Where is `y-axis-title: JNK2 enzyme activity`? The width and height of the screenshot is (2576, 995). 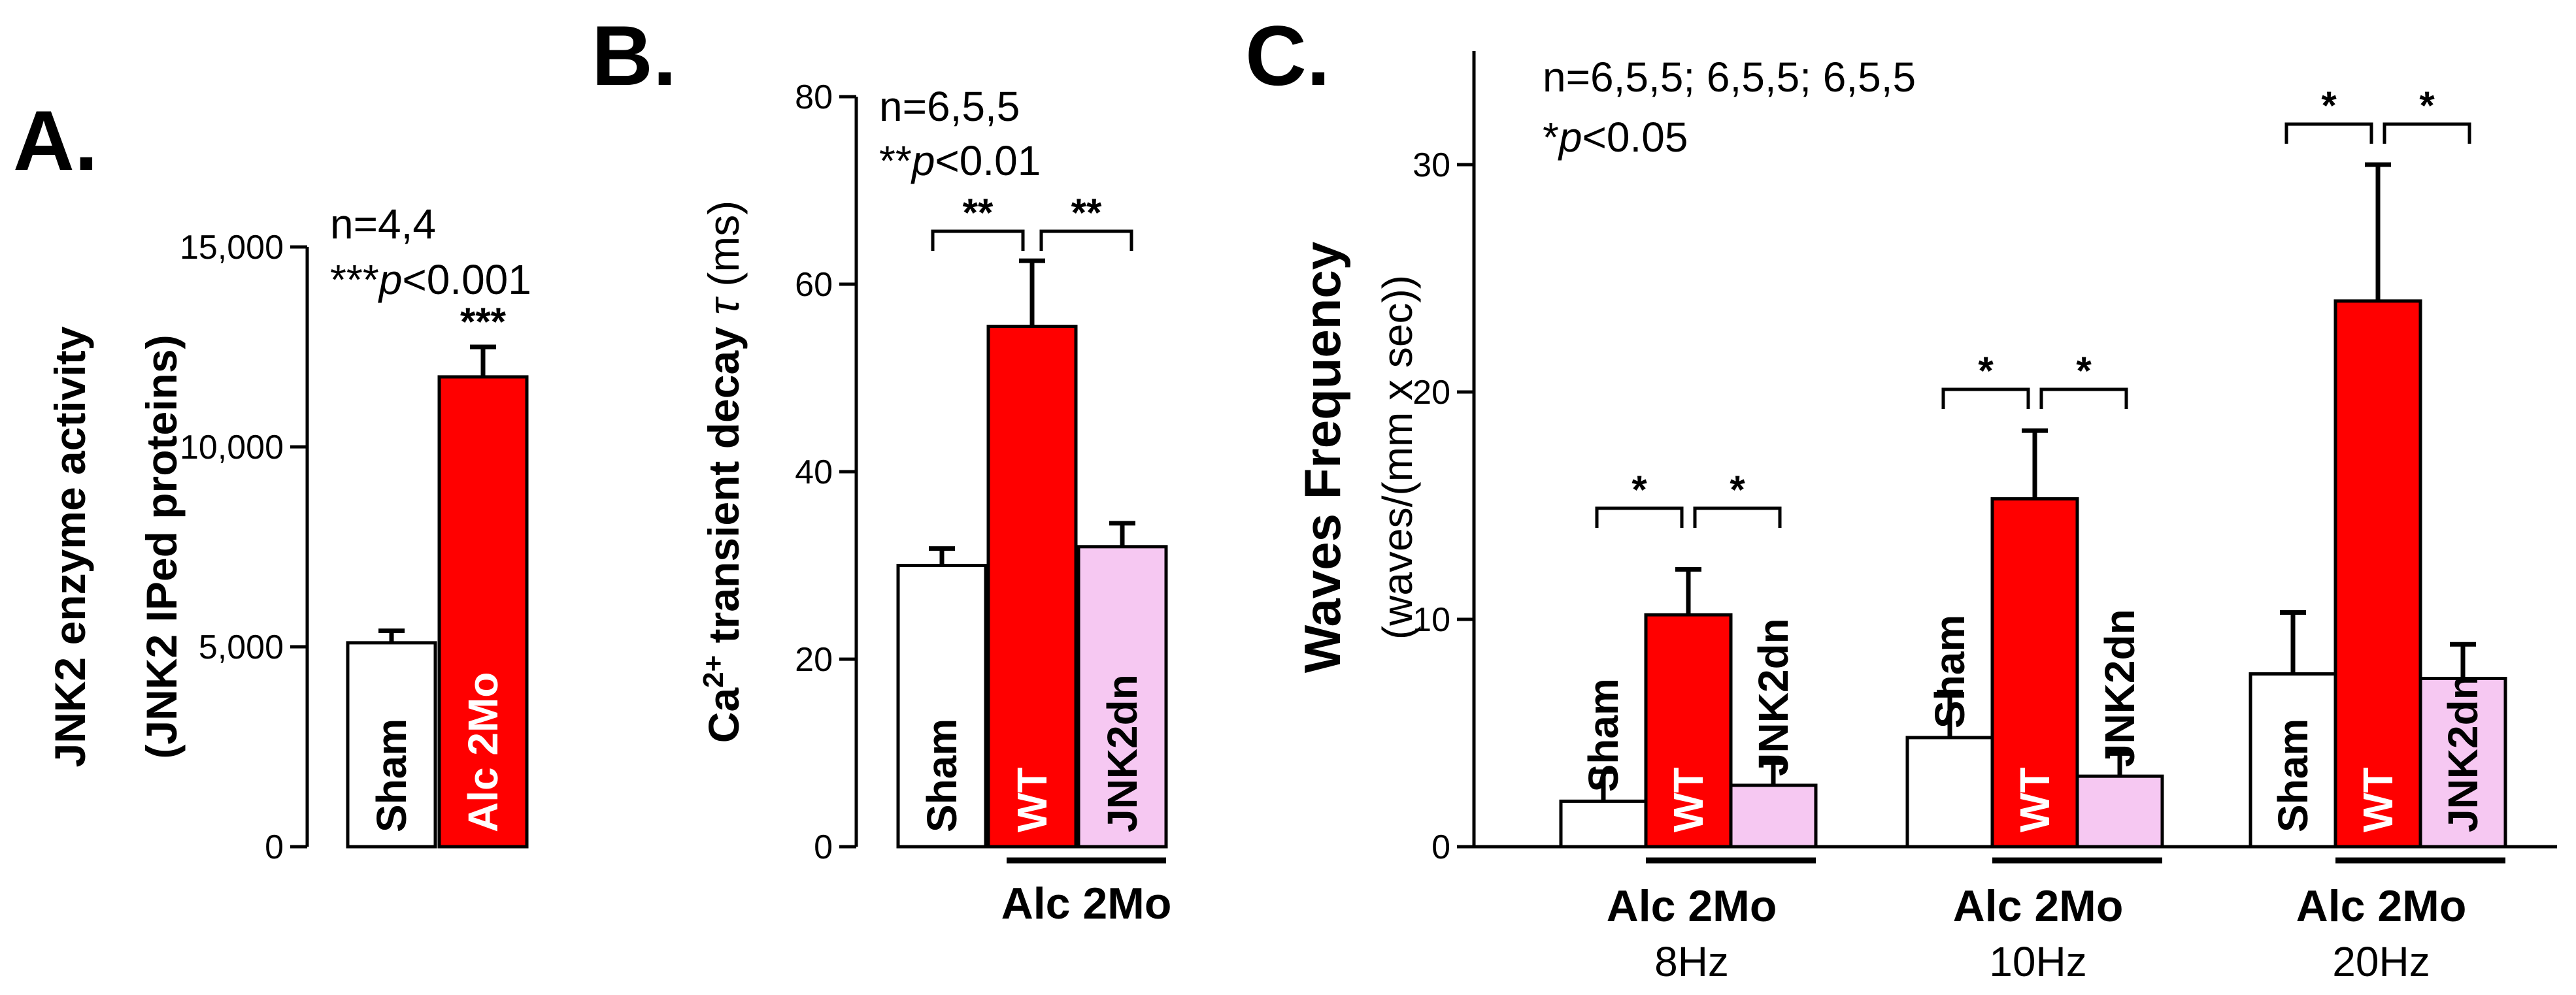
y-axis-title: JNK2 enzyme activity is located at coordinates (70, 547).